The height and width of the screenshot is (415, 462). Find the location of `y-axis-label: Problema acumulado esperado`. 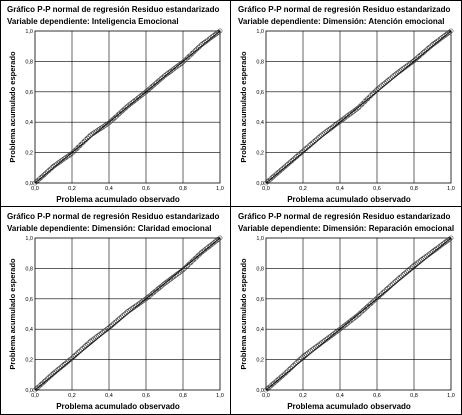

y-axis-label: Problema acumulado esperado is located at coordinates (243, 314).